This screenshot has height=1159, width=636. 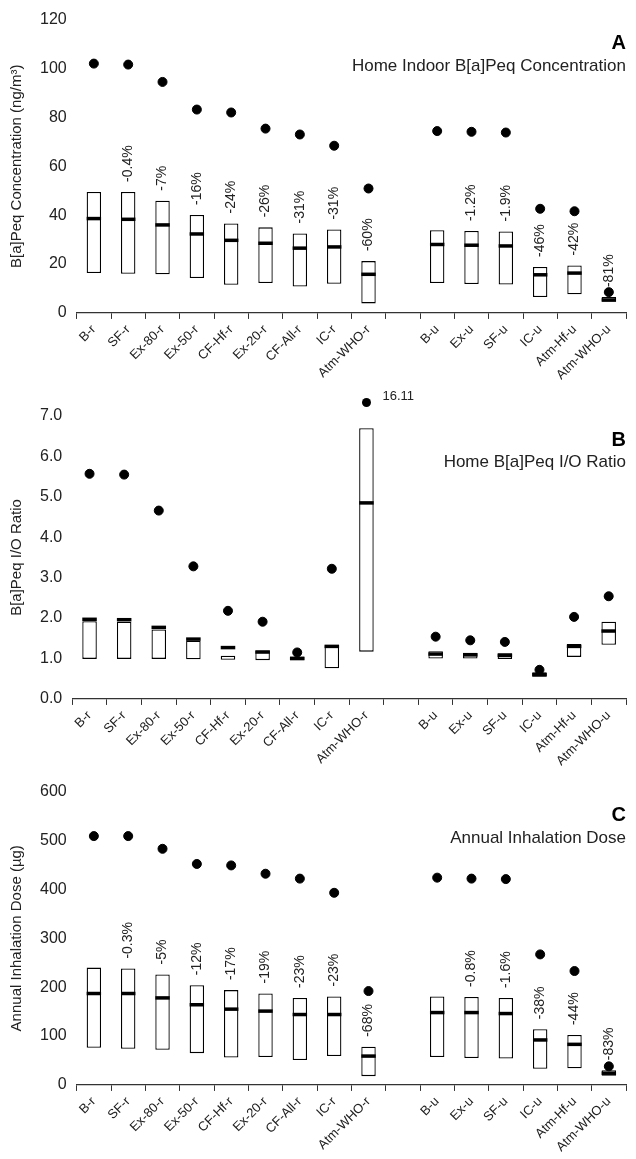 I want to click on y-tick-label: 2.0, so click(x=51, y=617).